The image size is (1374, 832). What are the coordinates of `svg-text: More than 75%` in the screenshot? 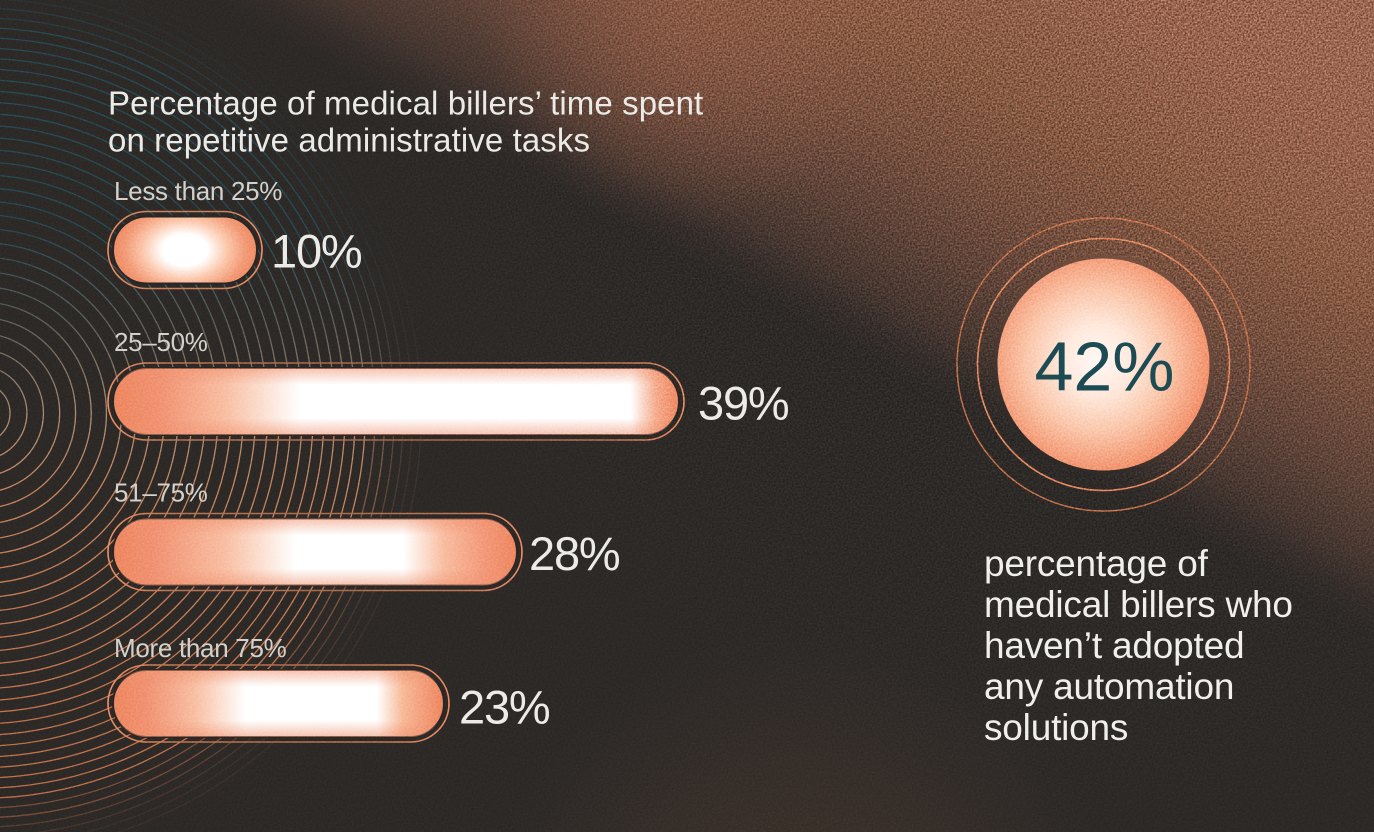 It's located at (200, 648).